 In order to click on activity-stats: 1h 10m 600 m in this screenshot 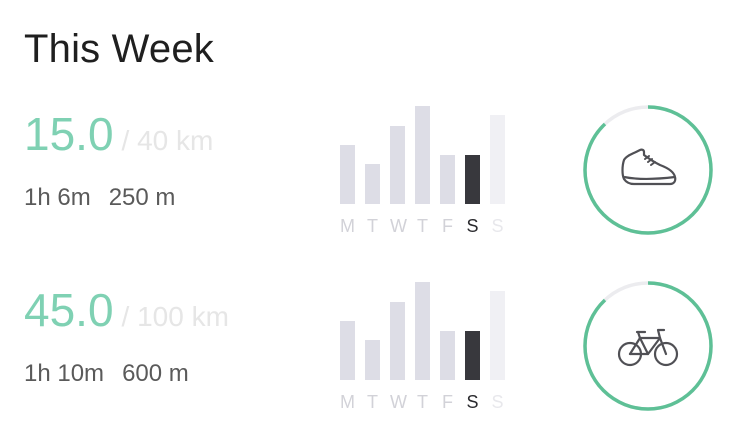, I will do `click(106, 374)`.